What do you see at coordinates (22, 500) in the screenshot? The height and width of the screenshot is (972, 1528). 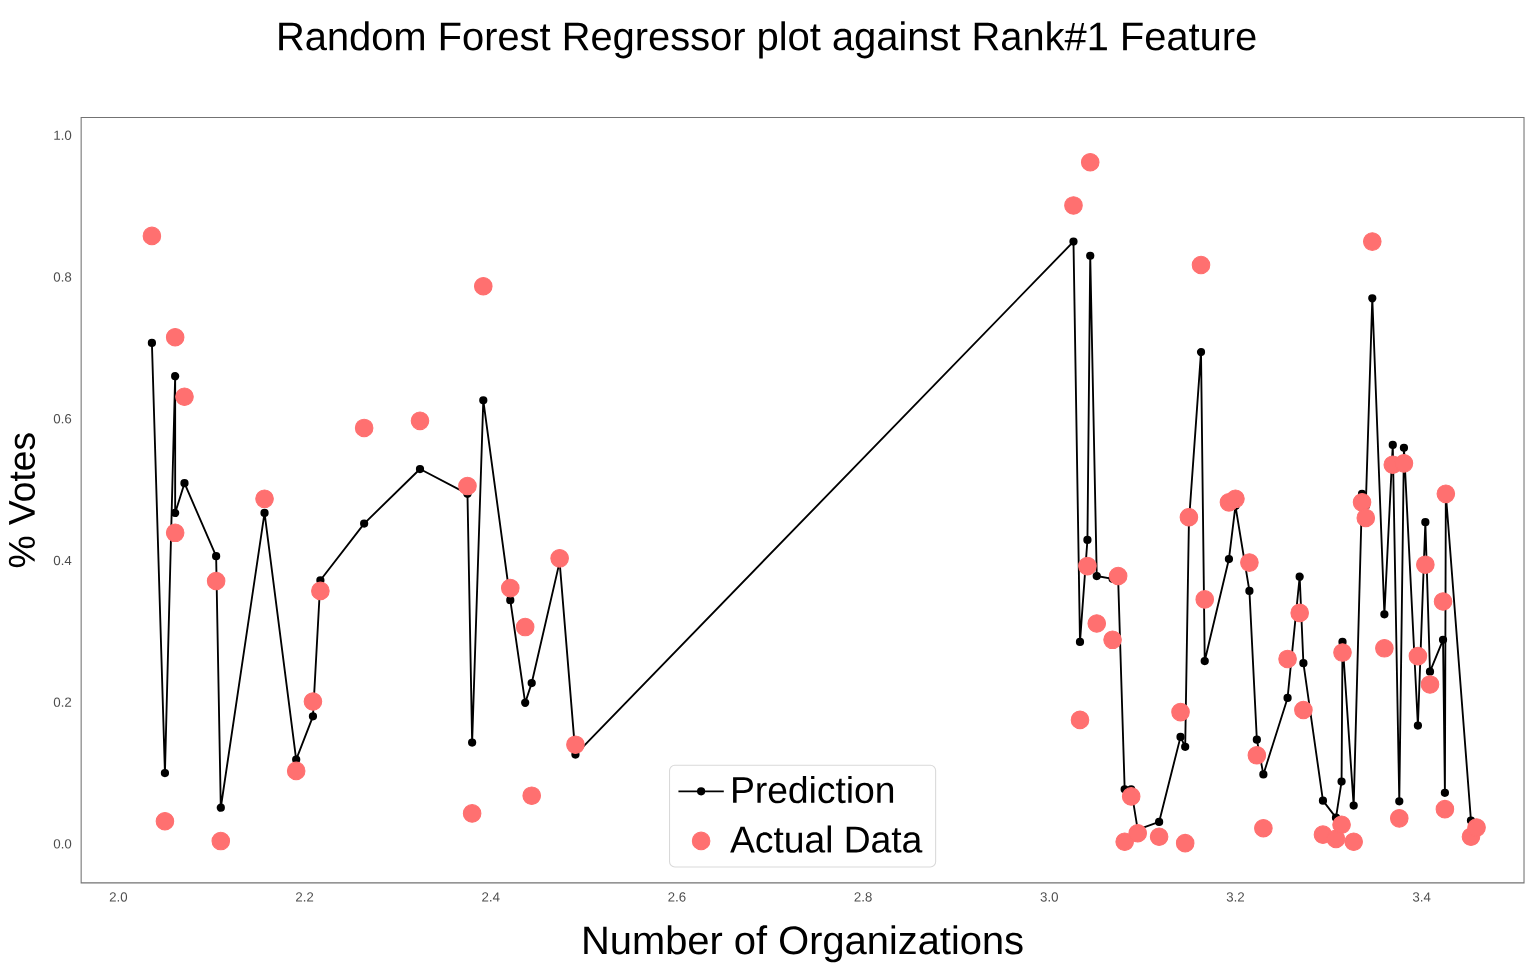 I see `y-axis-title: % Votes` at bounding box center [22, 500].